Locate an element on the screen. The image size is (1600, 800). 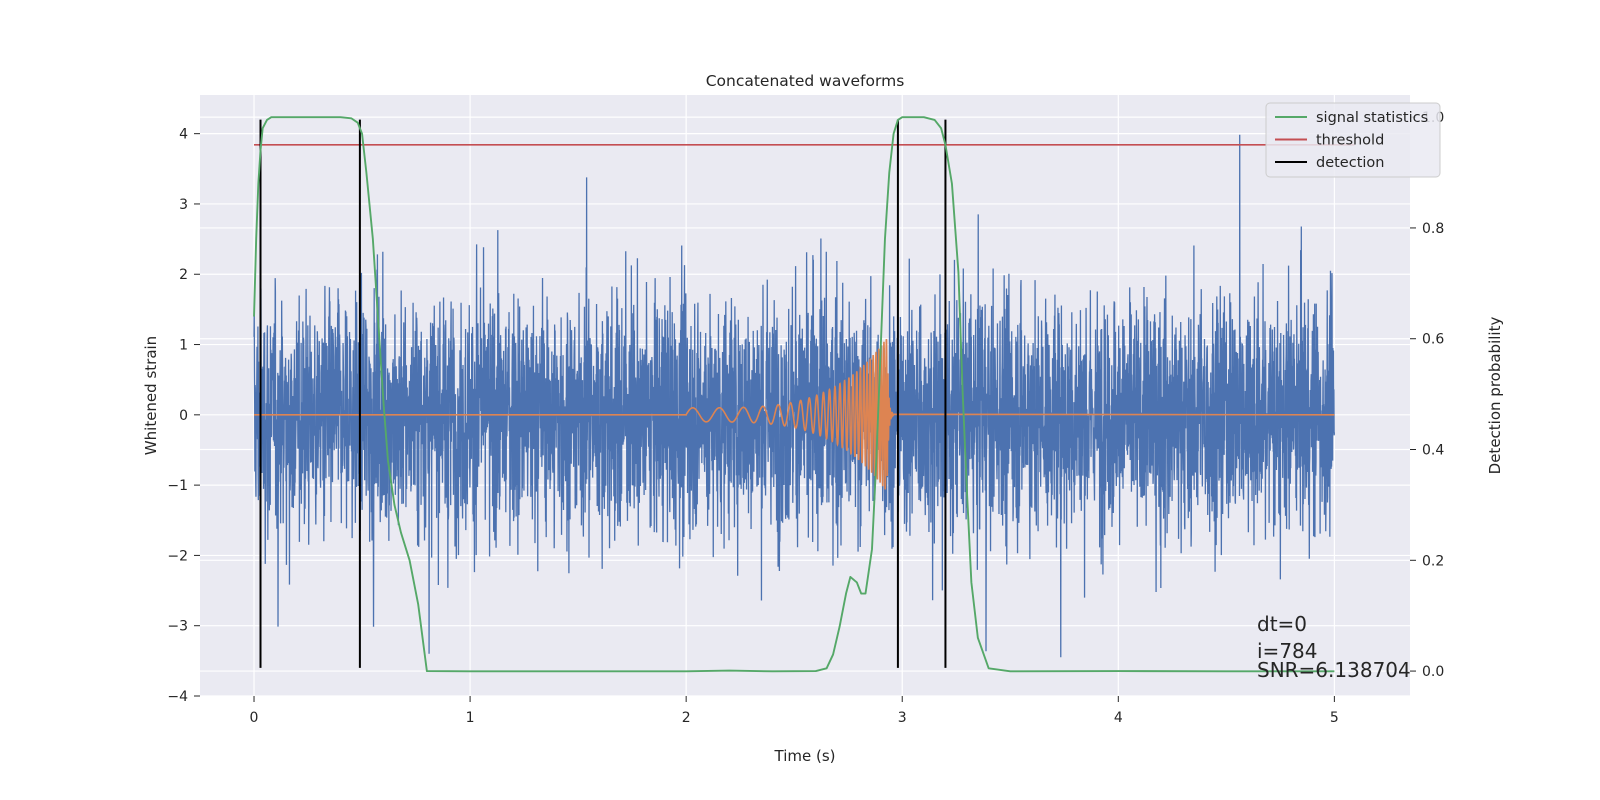
x-tick-label: 2 is located at coordinates (686, 718).